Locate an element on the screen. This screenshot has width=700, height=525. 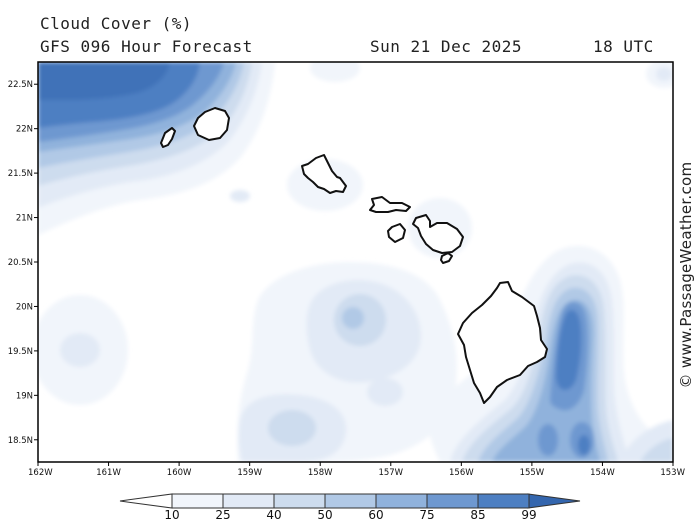
northwest-cloud-band is located at coordinates (156, 148).